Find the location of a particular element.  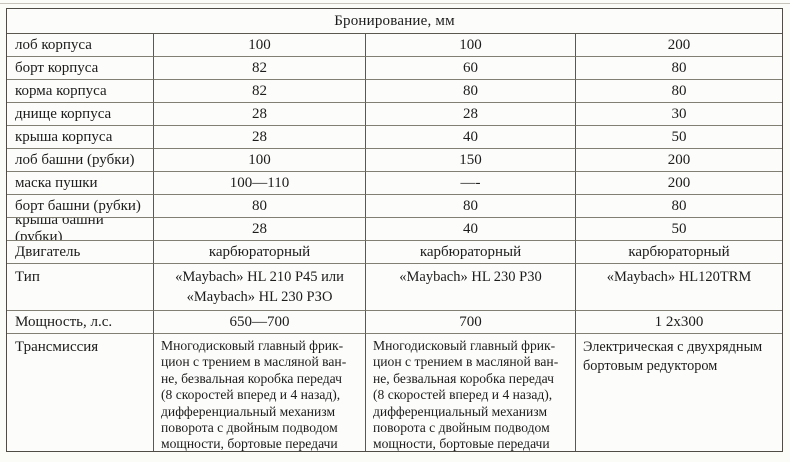

row-label-engine: Двигатель is located at coordinates (80, 252).